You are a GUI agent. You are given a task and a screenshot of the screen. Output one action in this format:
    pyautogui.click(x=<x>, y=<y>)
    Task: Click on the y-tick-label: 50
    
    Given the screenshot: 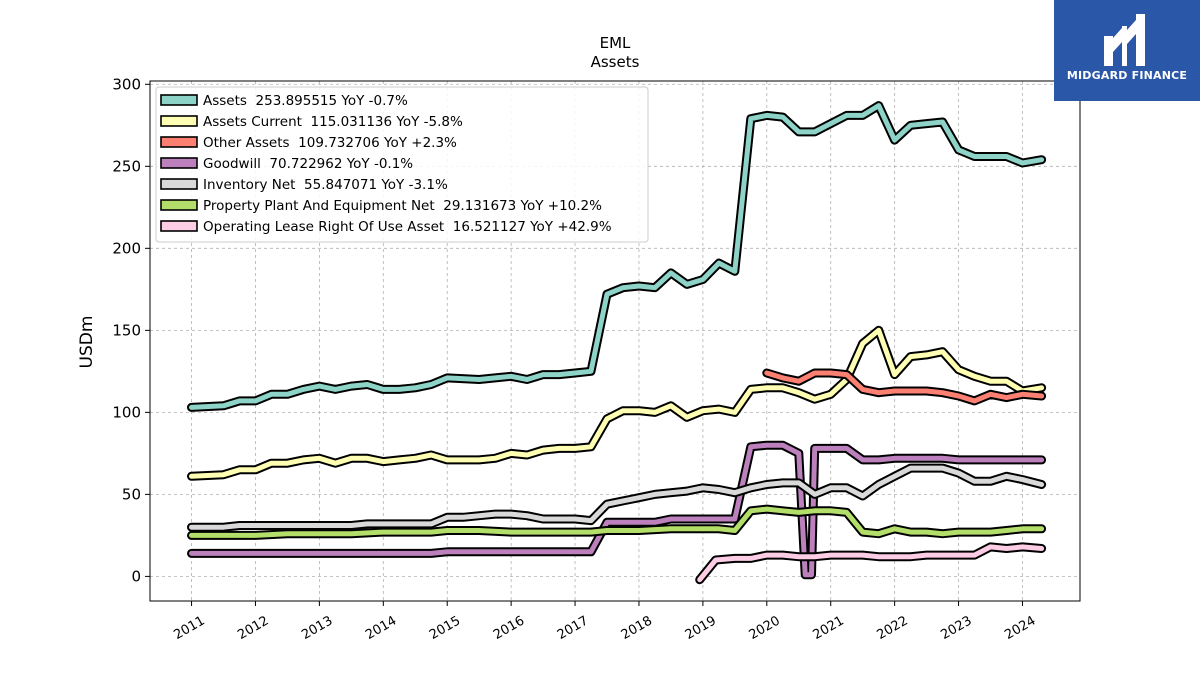 What is the action you would take?
    pyautogui.click(x=131, y=494)
    